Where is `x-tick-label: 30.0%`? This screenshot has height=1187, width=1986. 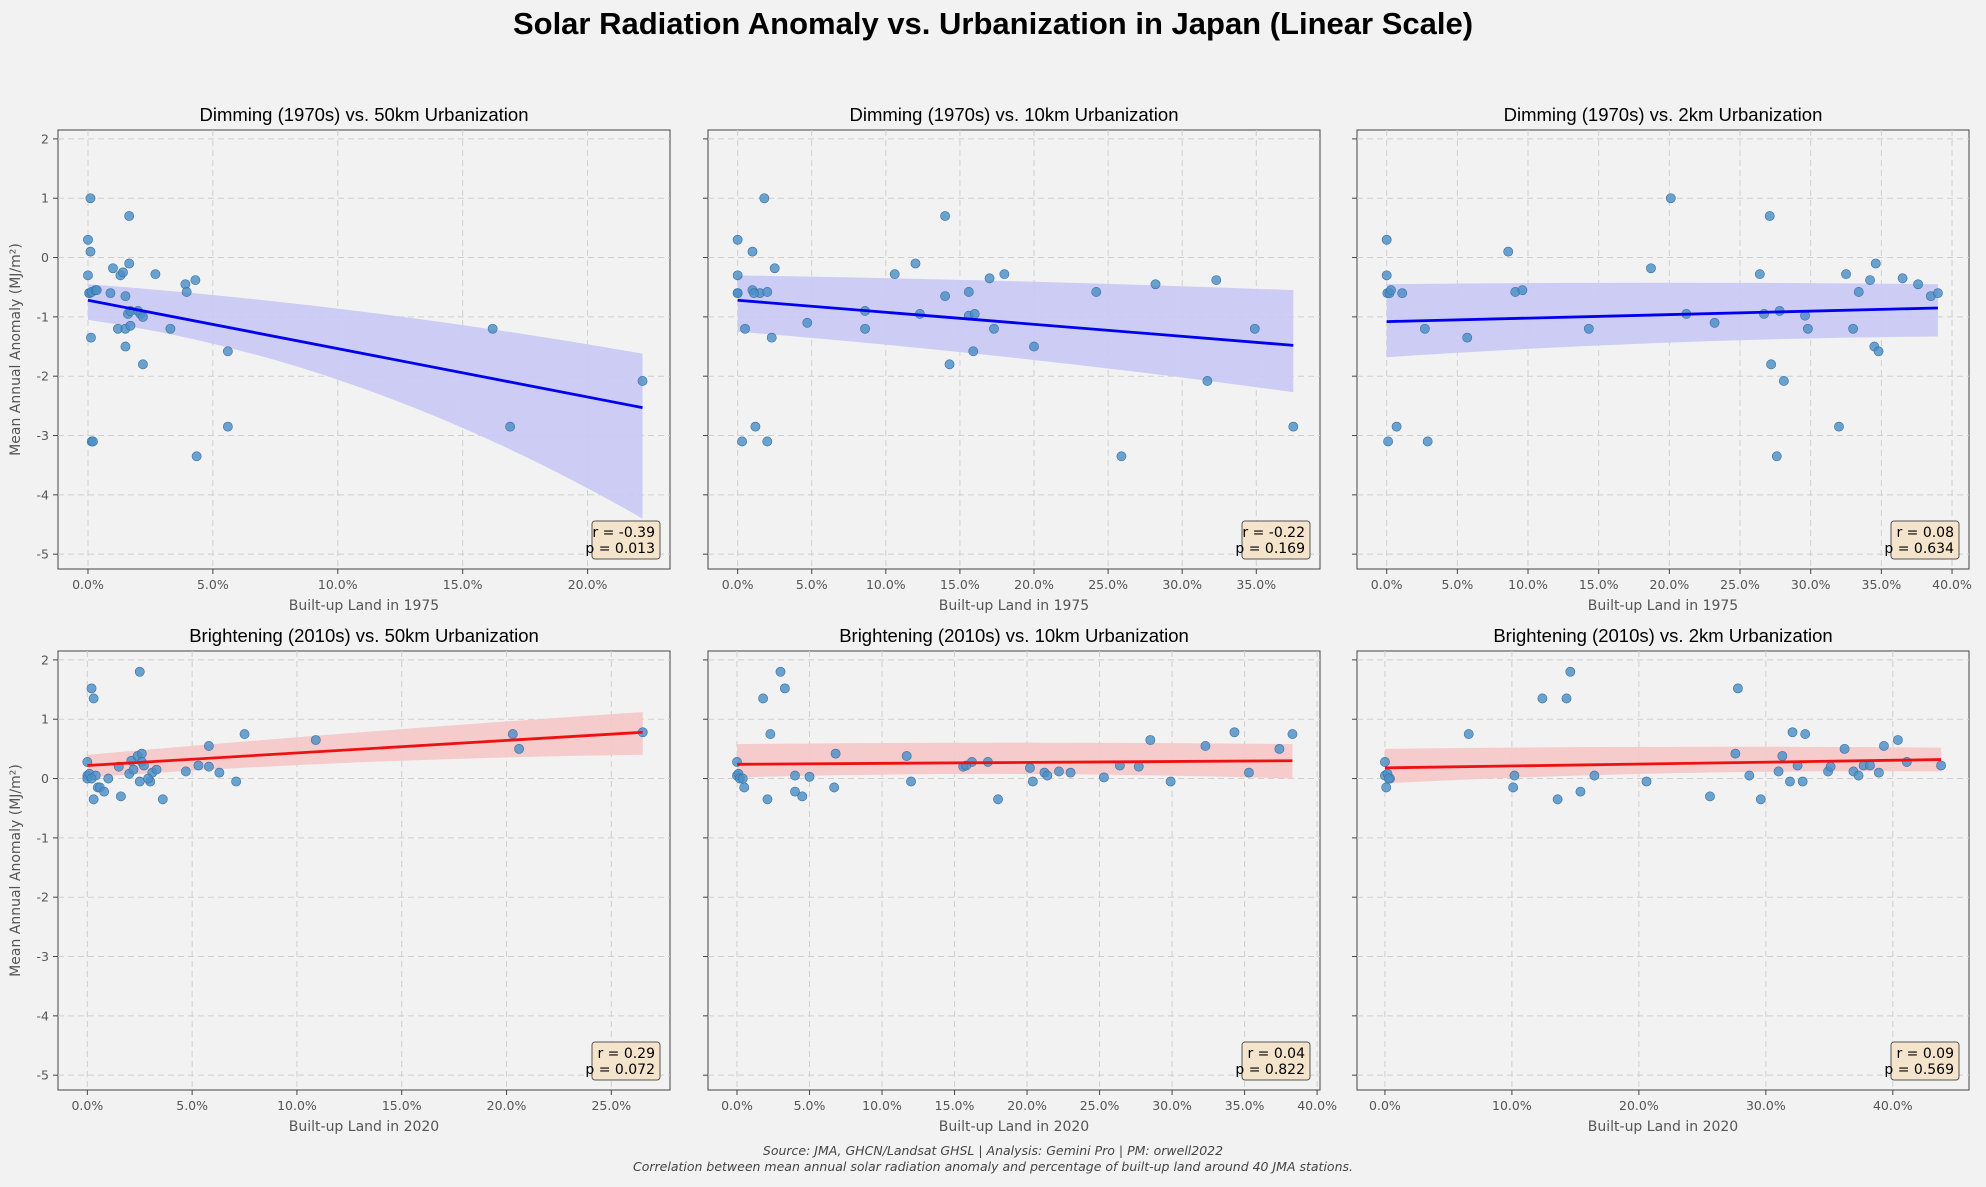
x-tick-label: 30.0% is located at coordinates (1811, 584).